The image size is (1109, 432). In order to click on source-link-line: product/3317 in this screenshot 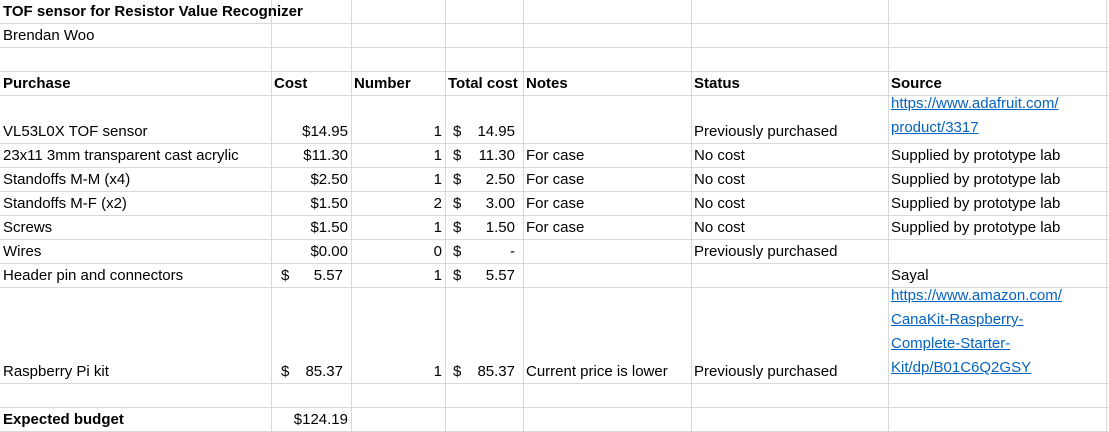, I will do `click(935, 127)`.